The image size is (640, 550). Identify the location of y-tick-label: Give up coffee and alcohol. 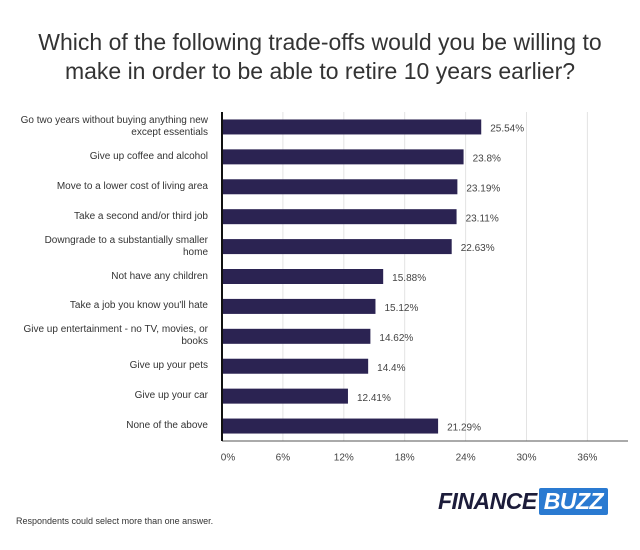
(148, 156).